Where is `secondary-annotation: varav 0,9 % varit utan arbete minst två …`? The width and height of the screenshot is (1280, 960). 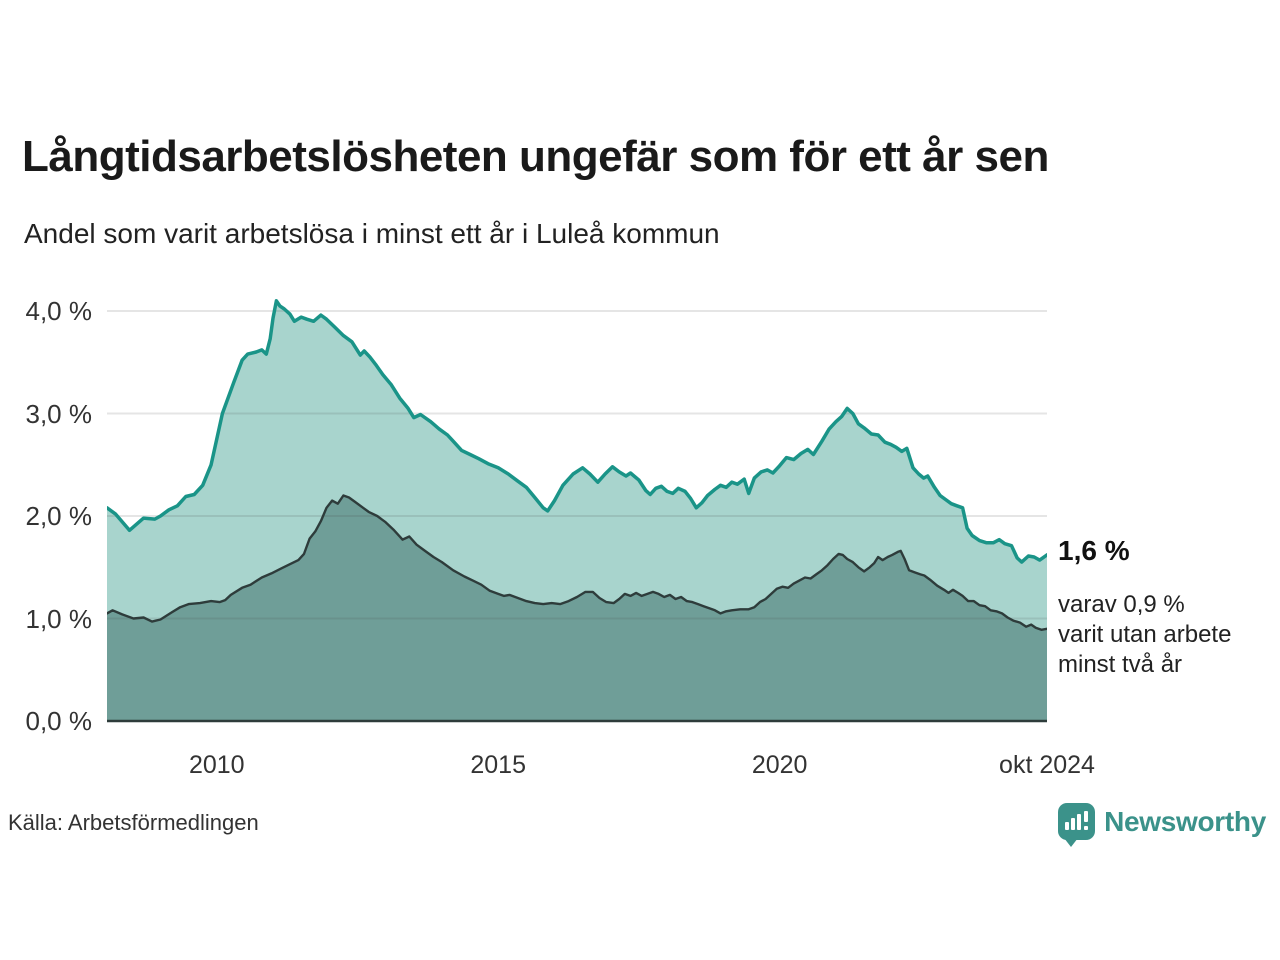 secondary-annotation: varav 0,9 % varit utan arbete minst två … is located at coordinates (1144, 635).